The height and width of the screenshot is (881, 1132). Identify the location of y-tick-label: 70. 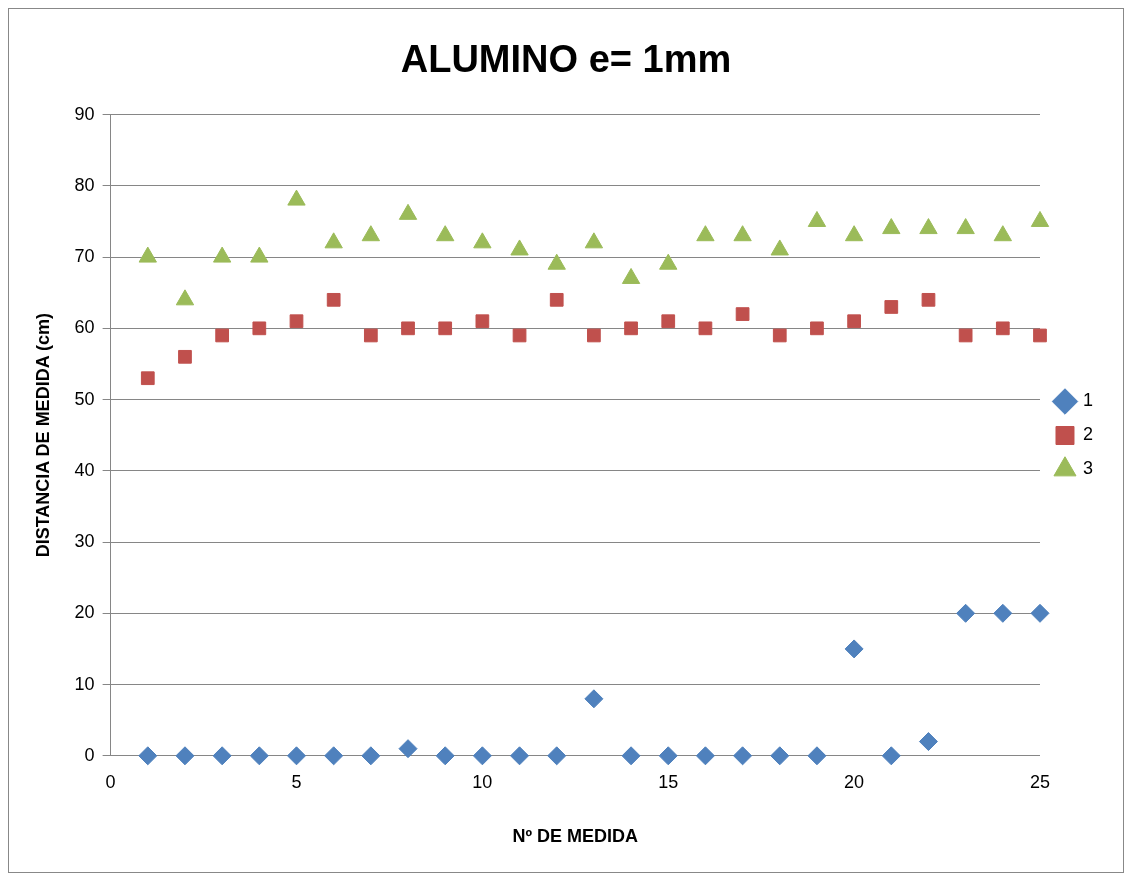
(84, 256).